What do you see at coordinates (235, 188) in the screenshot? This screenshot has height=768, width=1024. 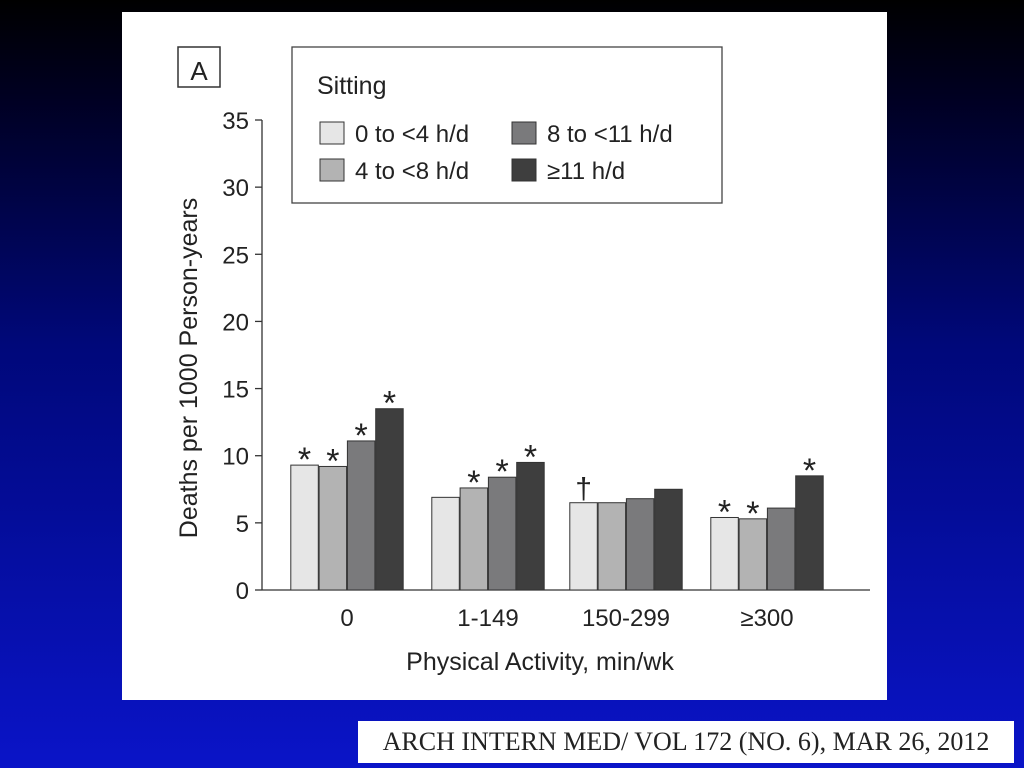 I see `y-tick-label: 30` at bounding box center [235, 188].